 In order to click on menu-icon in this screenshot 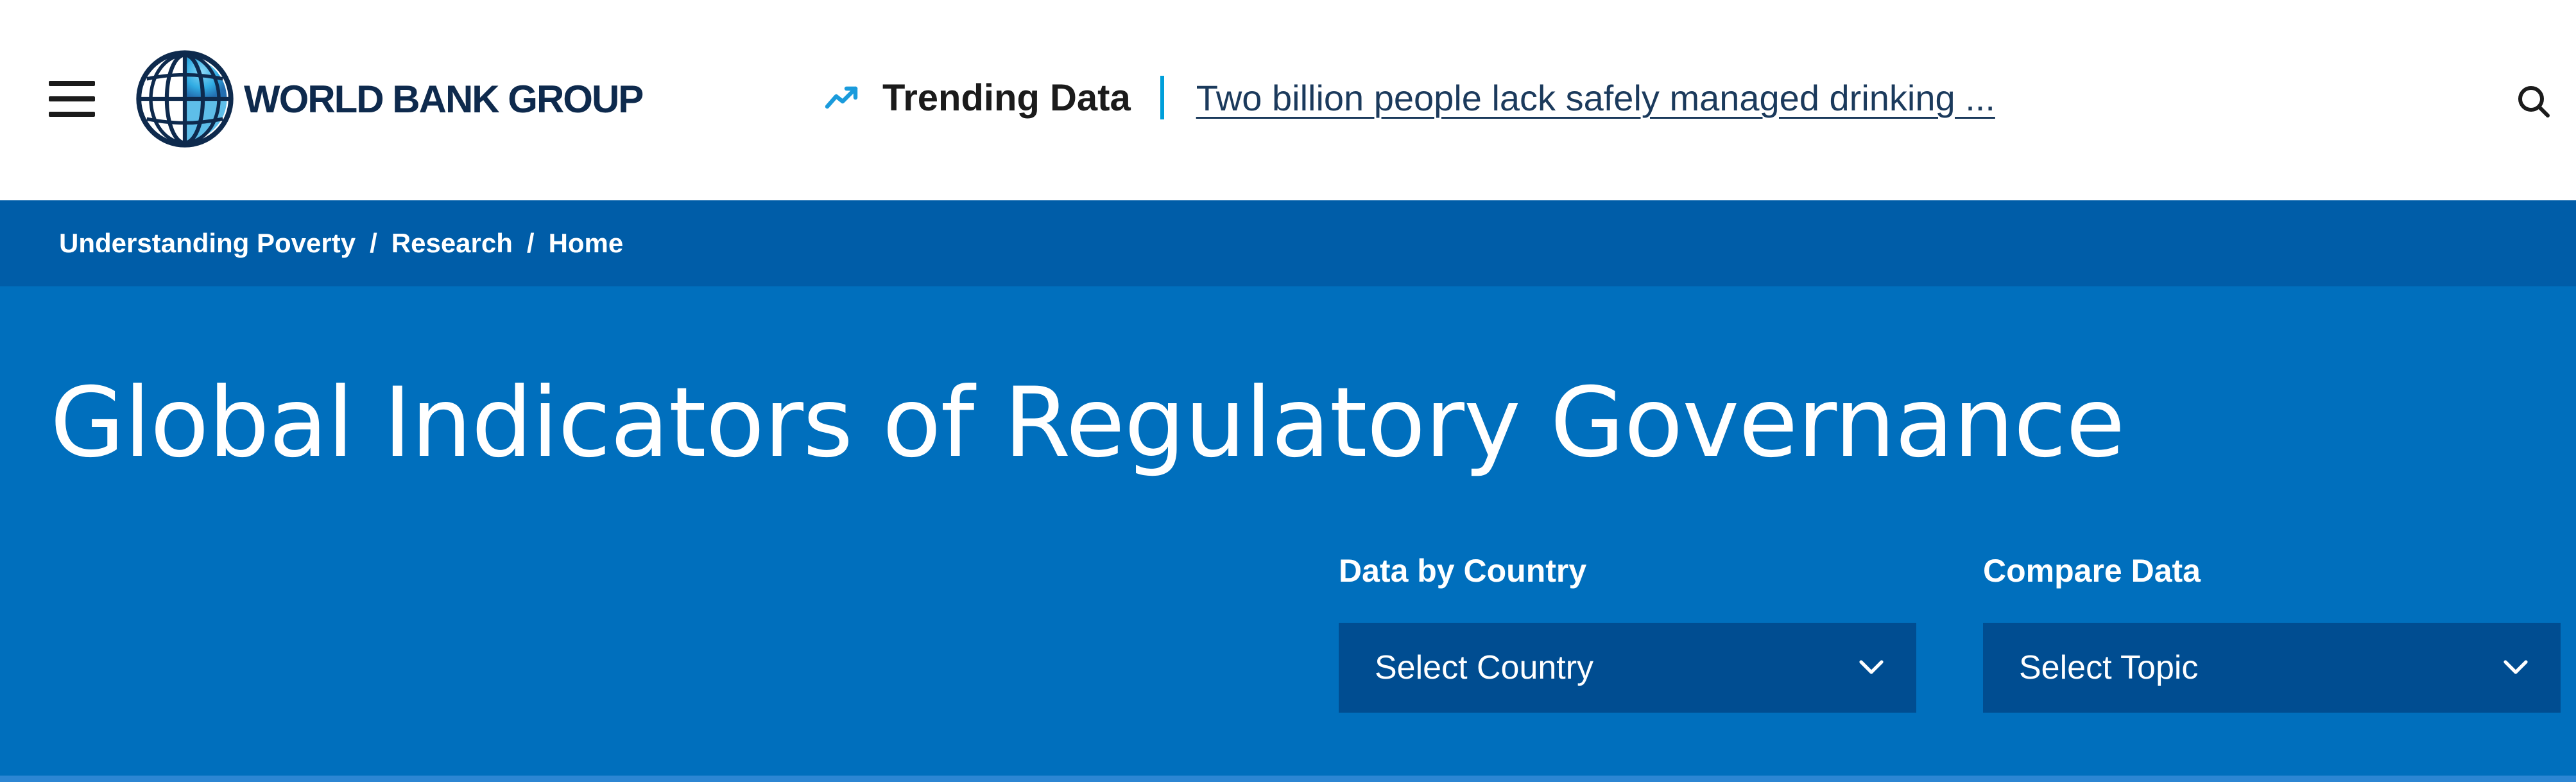, I will do `click(72, 99)`.